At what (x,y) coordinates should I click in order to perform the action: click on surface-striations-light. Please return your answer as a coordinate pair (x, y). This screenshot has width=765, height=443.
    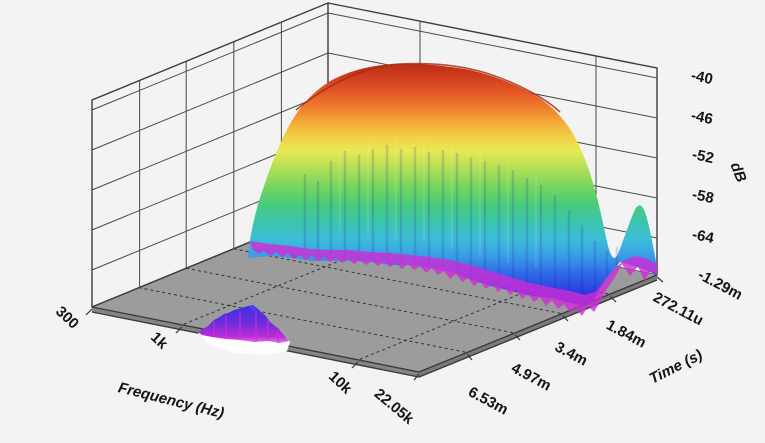
    Looking at the image, I should click on (438, 203).